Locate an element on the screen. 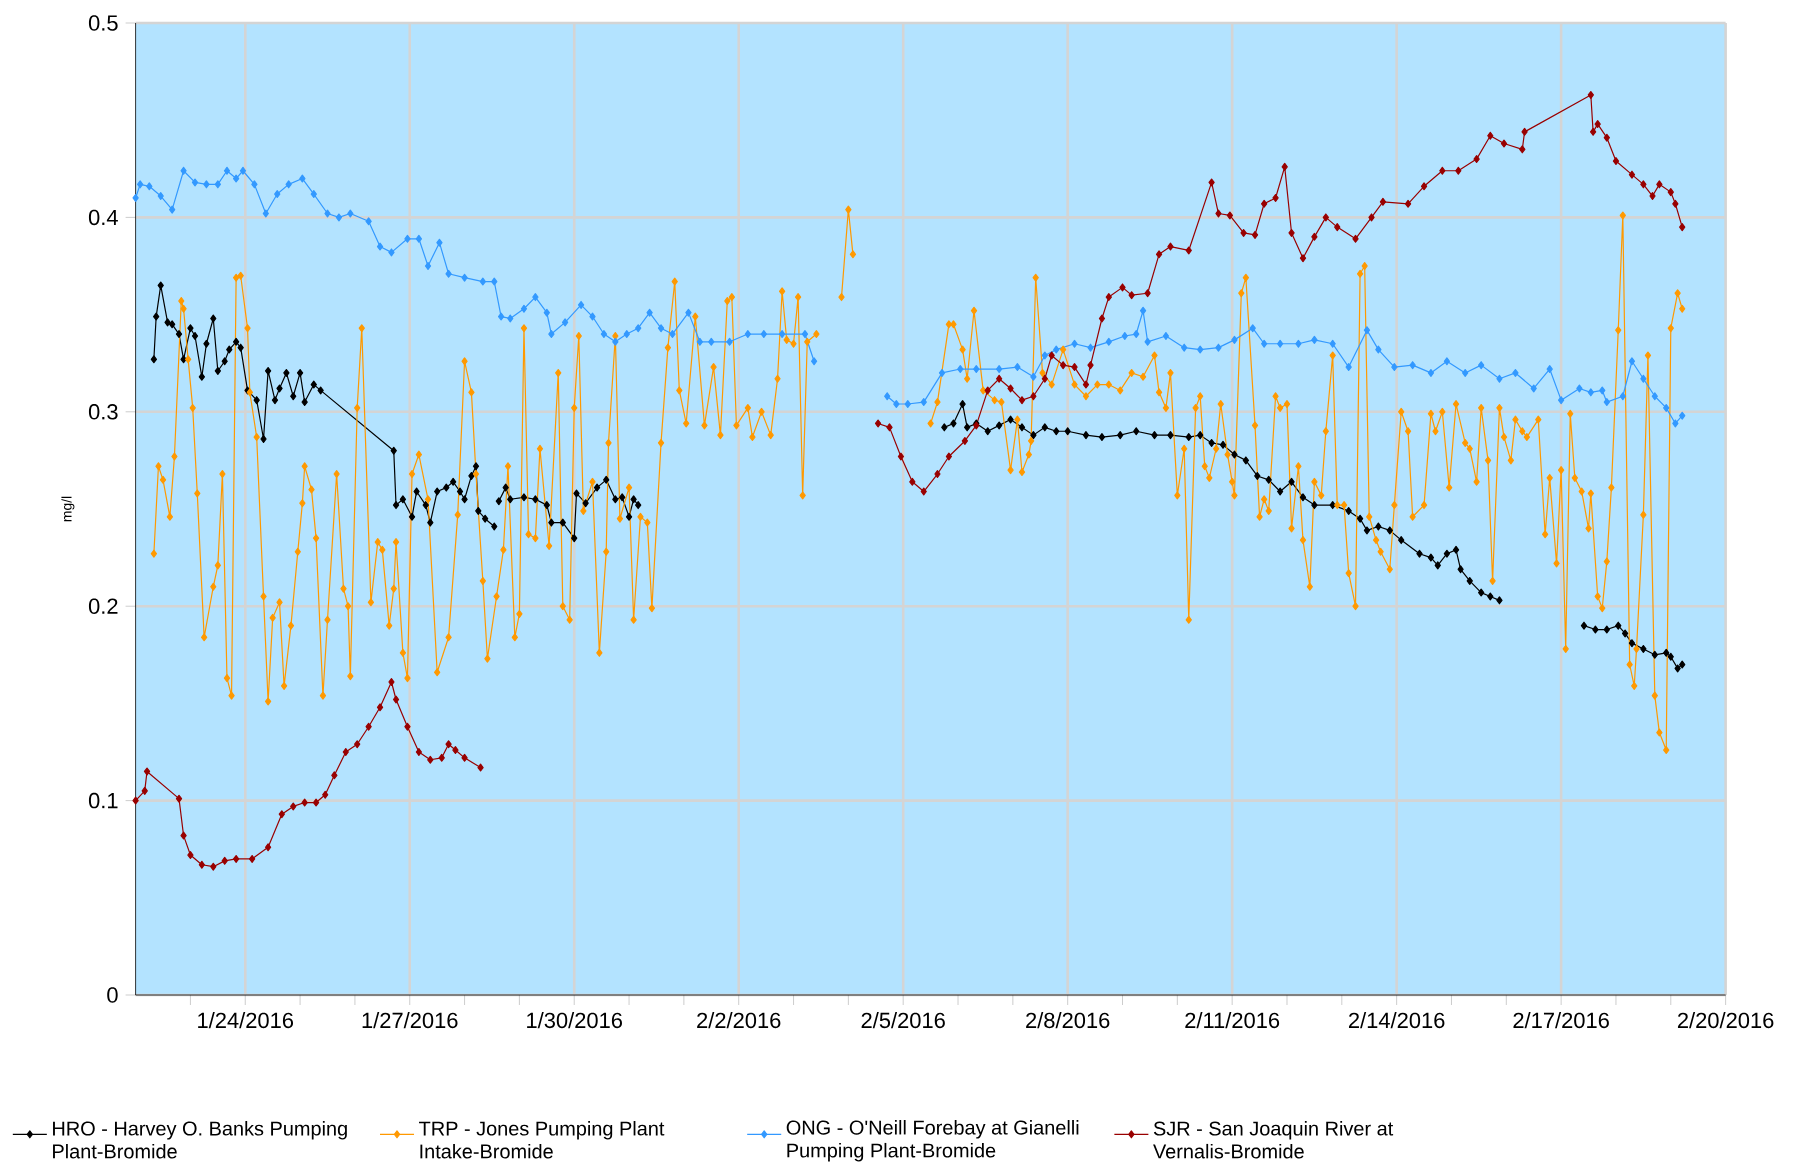 The height and width of the screenshot is (1165, 1801). y-tick-label: 0.1 is located at coordinates (103, 800).